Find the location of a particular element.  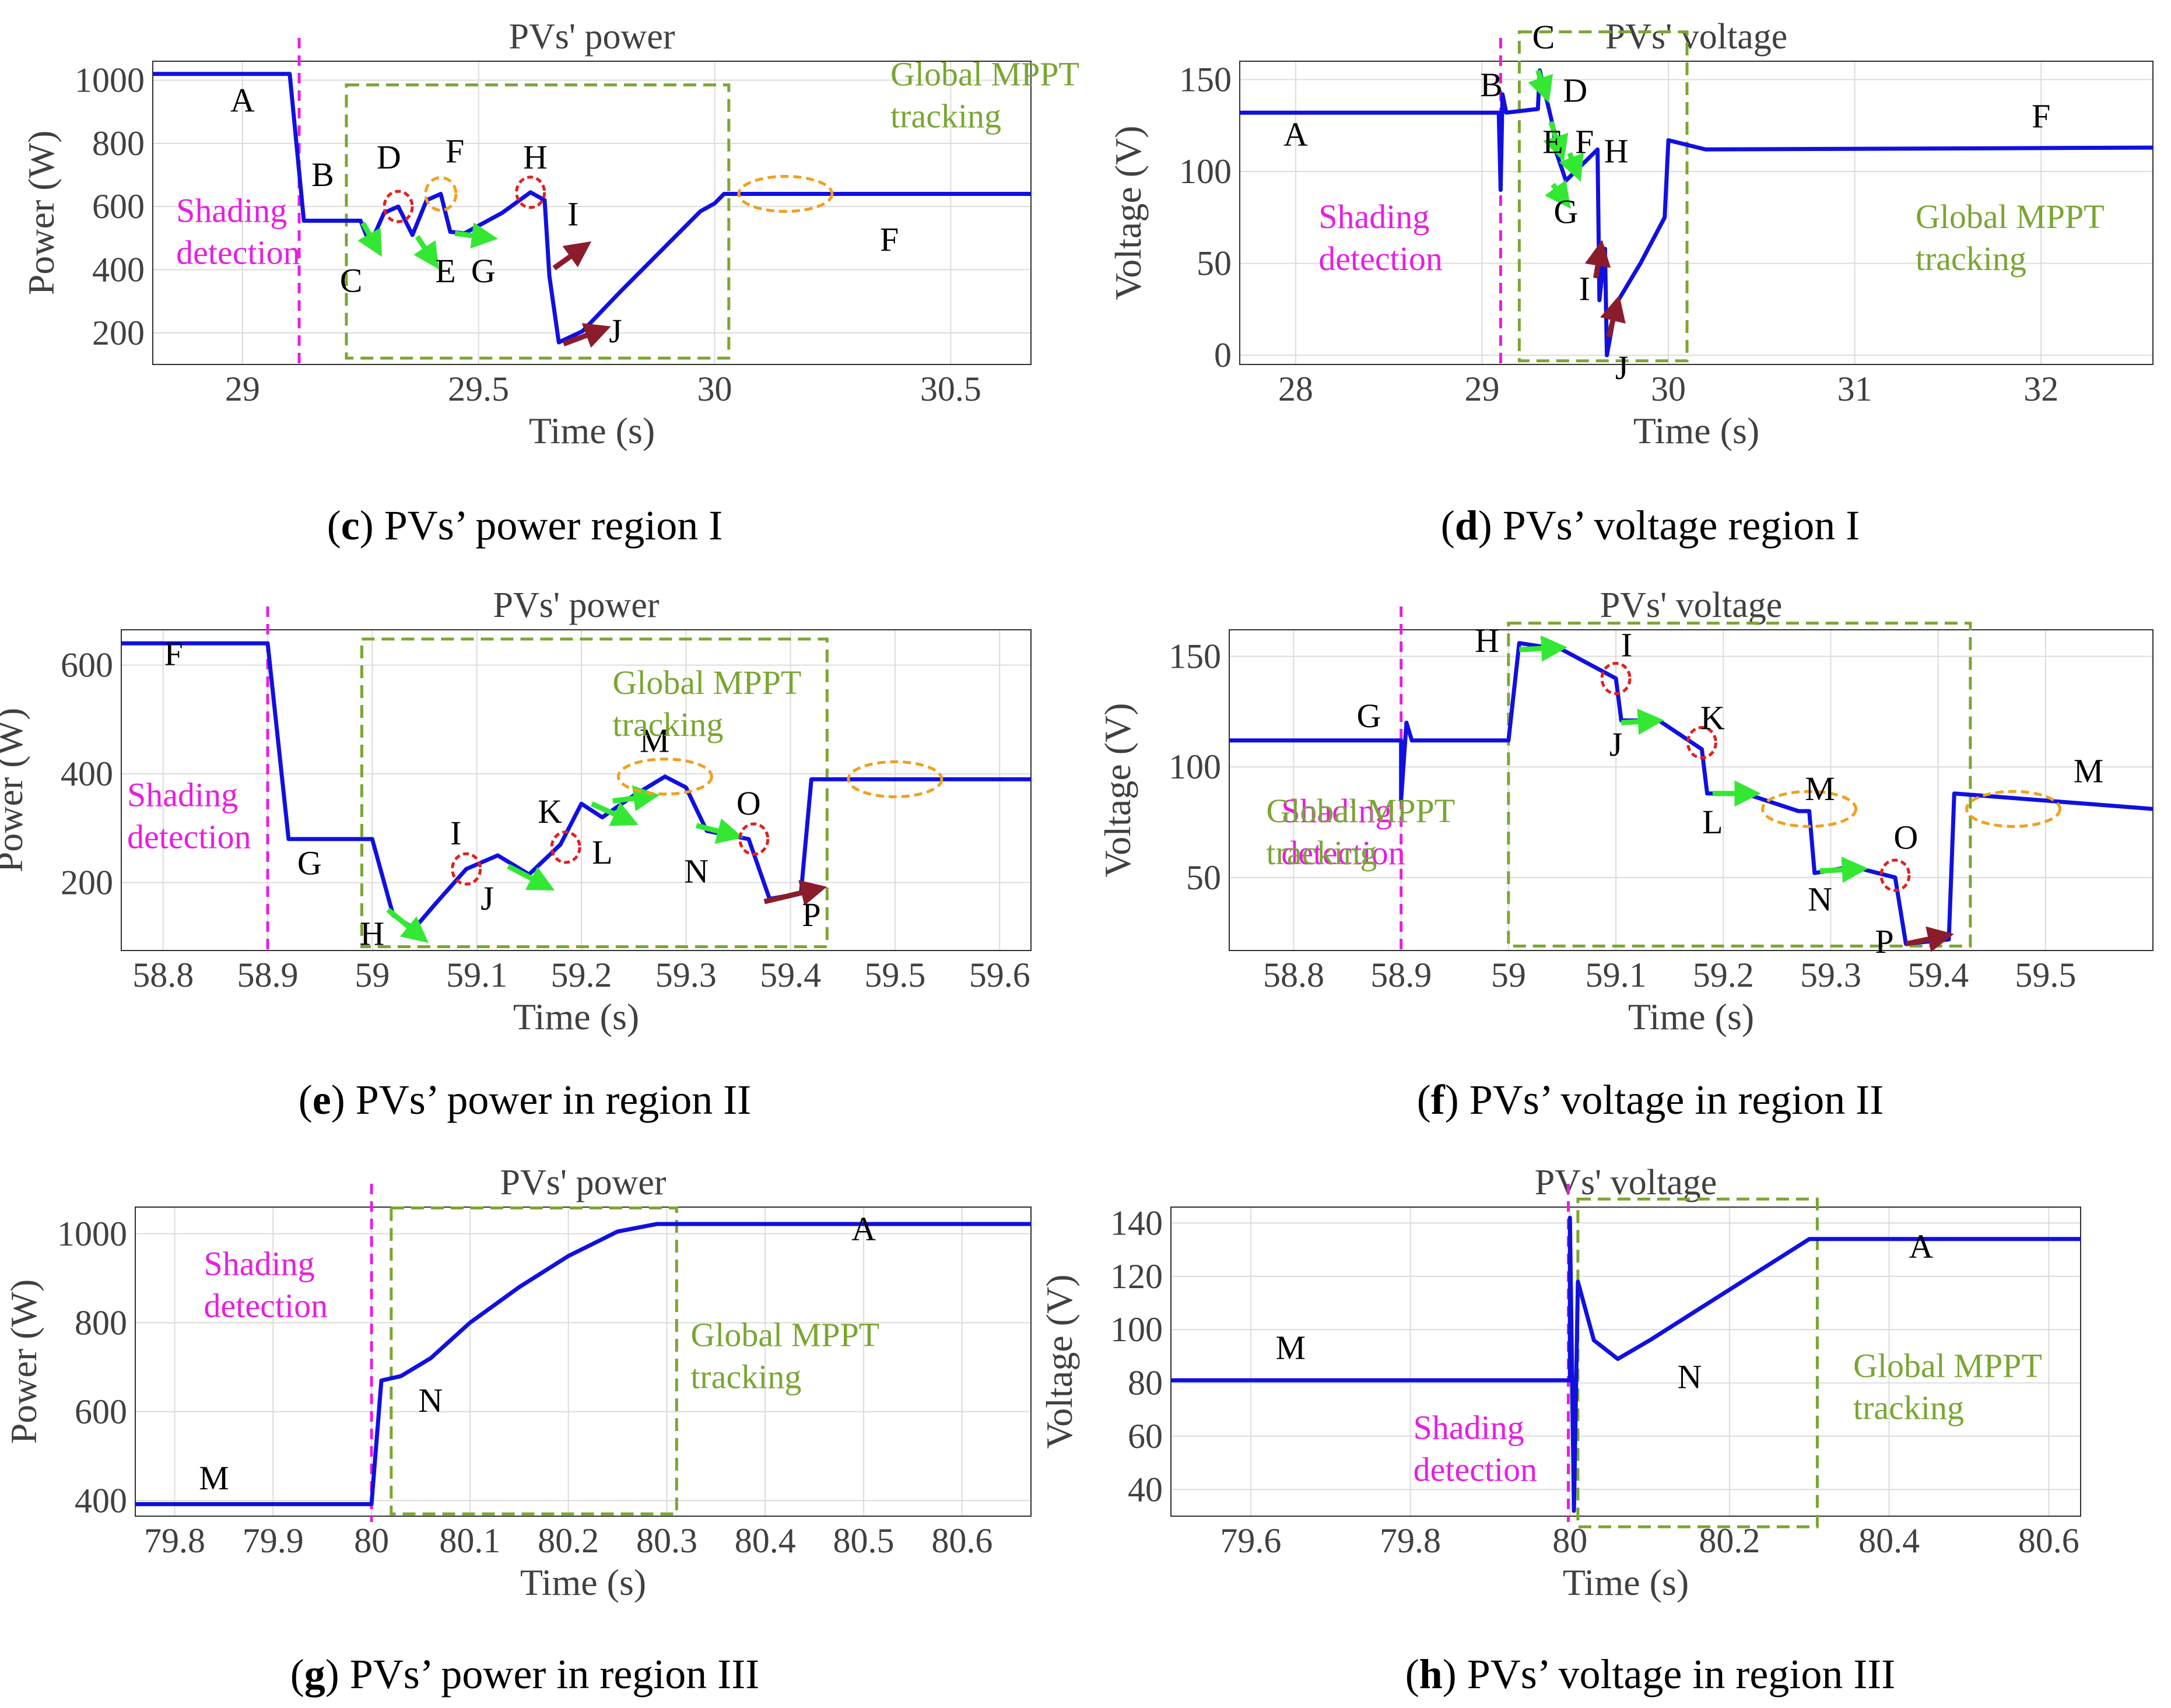

x-tick-label: 59 is located at coordinates (372, 975).